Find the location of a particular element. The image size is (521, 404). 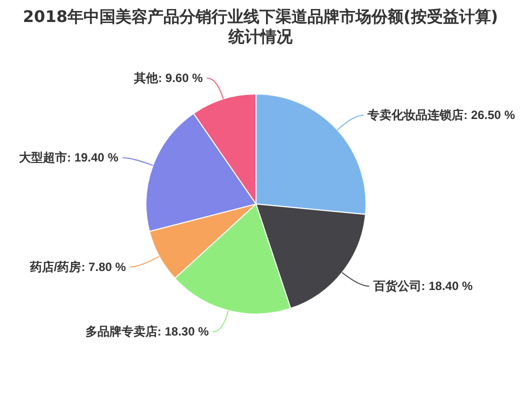

slice-label: 百货公司: 18.40 % is located at coordinates (422, 286).